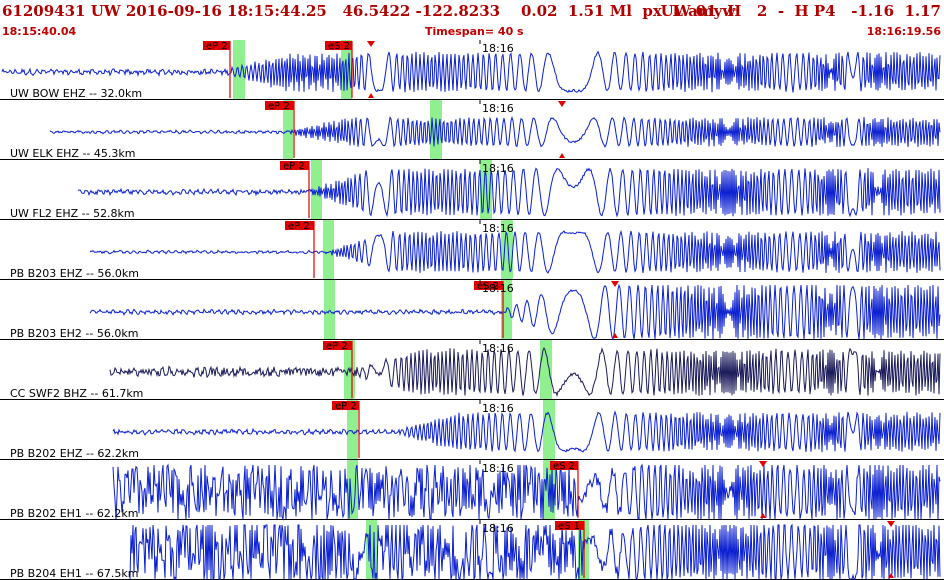  Describe the element at coordinates (72, 213) in the screenshot. I see `channel-label: UW FL2 EHZ -- 52.8km` at that location.